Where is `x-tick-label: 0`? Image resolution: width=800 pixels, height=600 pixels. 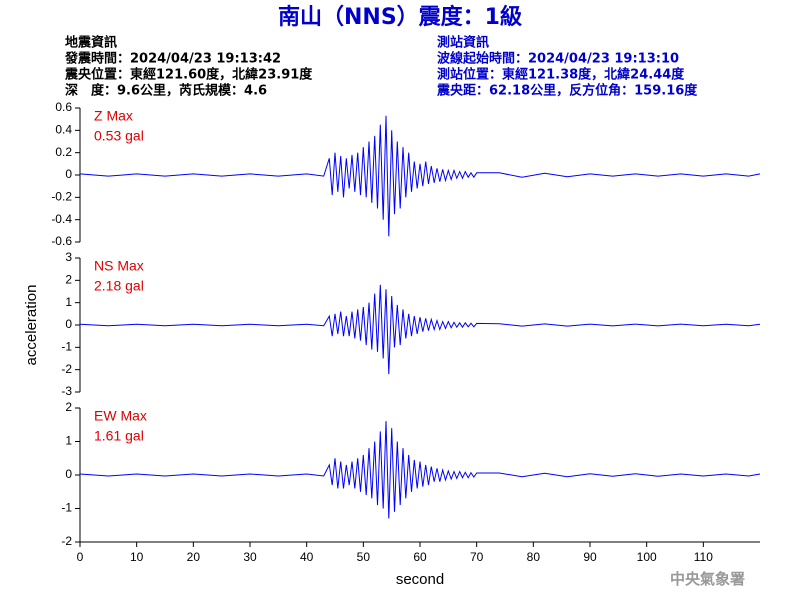 x-tick-label: 0 is located at coordinates (80, 557).